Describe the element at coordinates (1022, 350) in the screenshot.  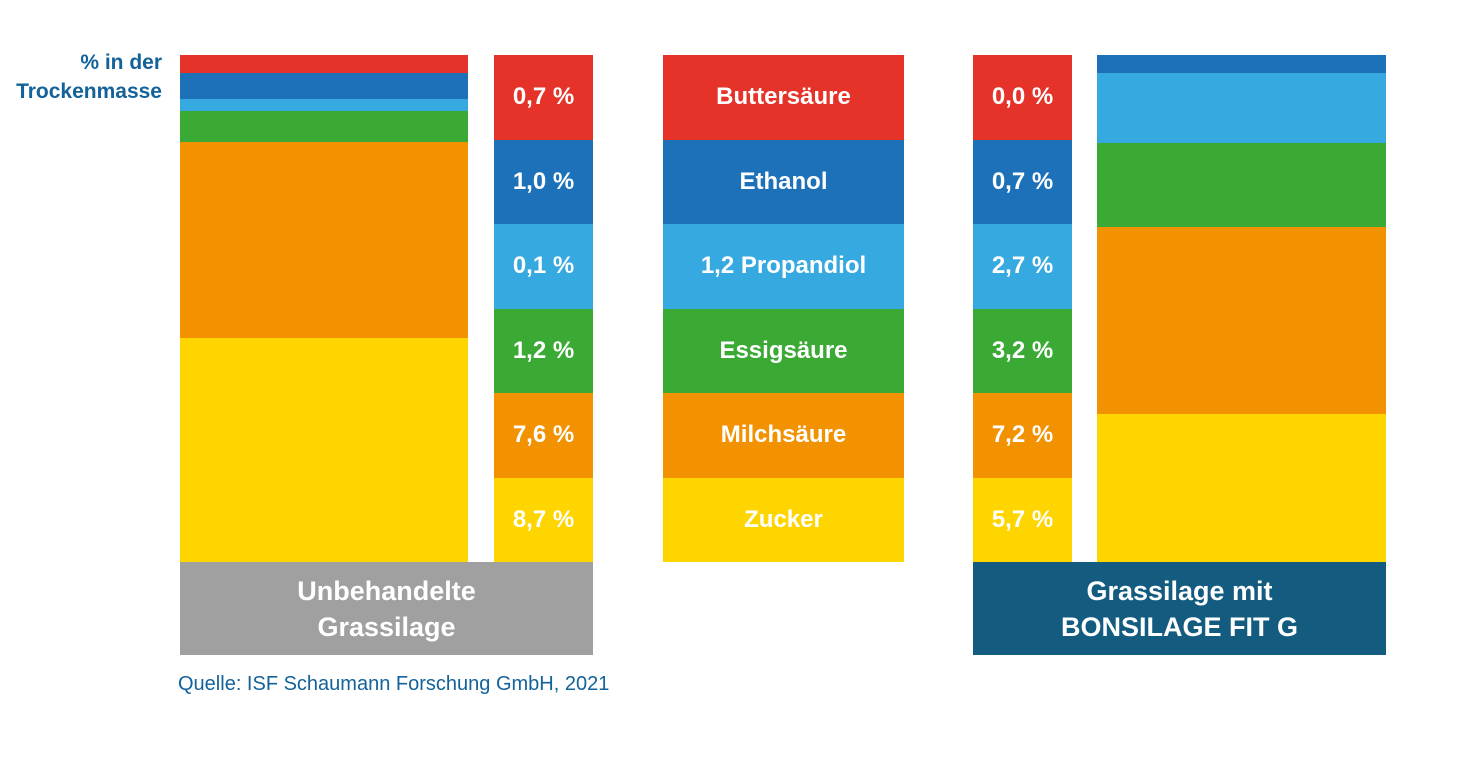
I see `value-label-essigs-ure: 3,2 %` at that location.